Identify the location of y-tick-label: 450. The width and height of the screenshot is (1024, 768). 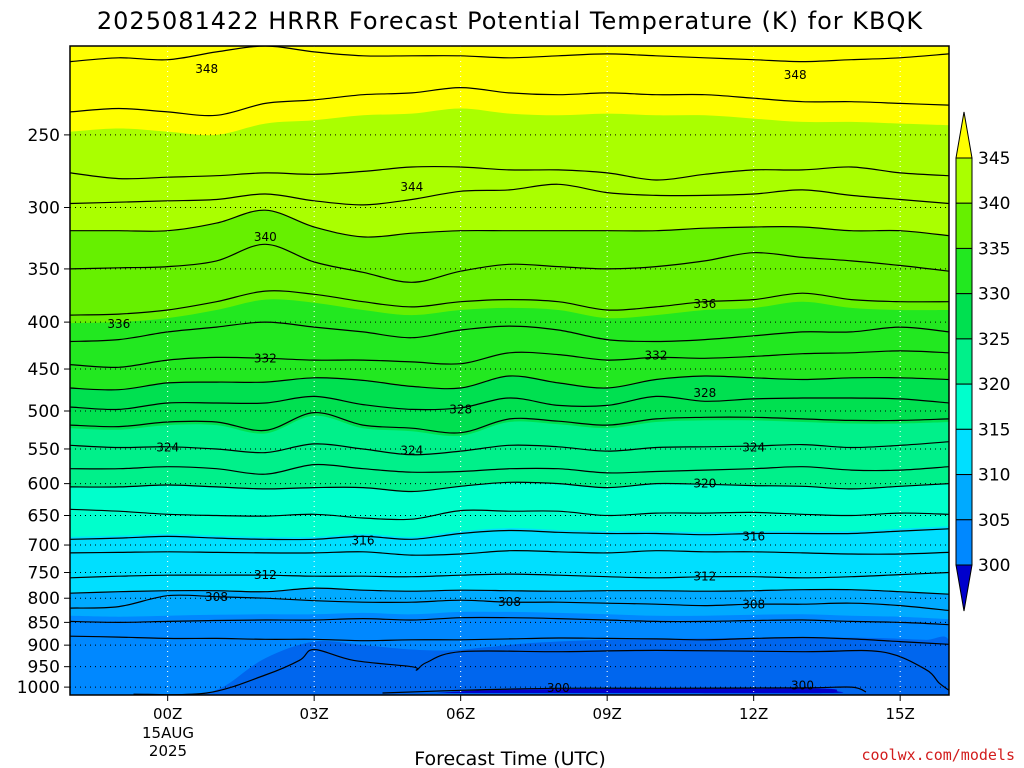
(44, 370).